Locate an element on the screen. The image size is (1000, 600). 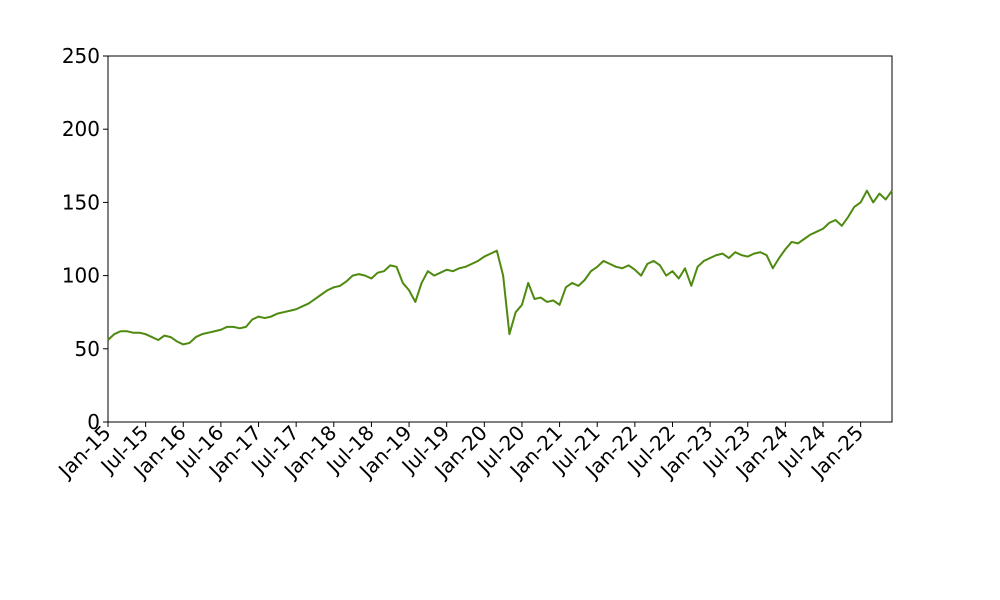
y-tick-label: 0 is located at coordinates (93, 422).